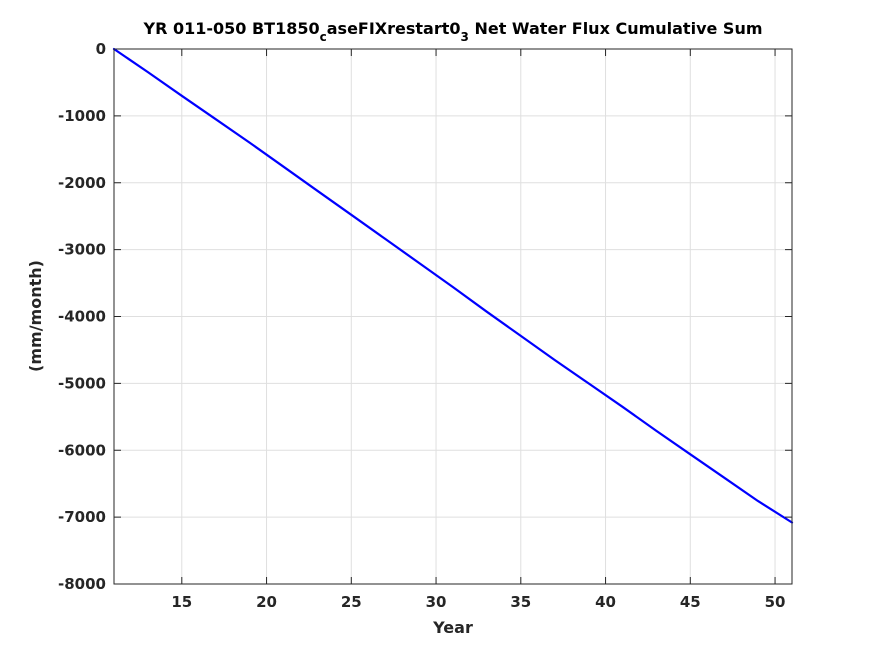  Describe the element at coordinates (465, 37) in the screenshot. I see `title-subscript-2: 3` at that location.